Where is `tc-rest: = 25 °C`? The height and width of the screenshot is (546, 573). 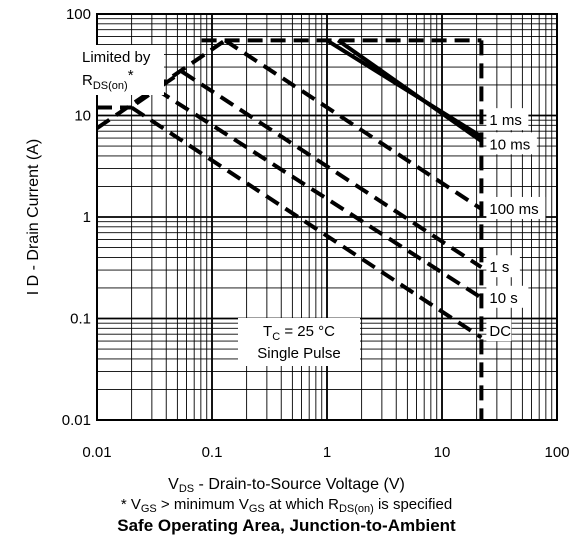
tc-rest: = 25 °C is located at coordinates (307, 331).